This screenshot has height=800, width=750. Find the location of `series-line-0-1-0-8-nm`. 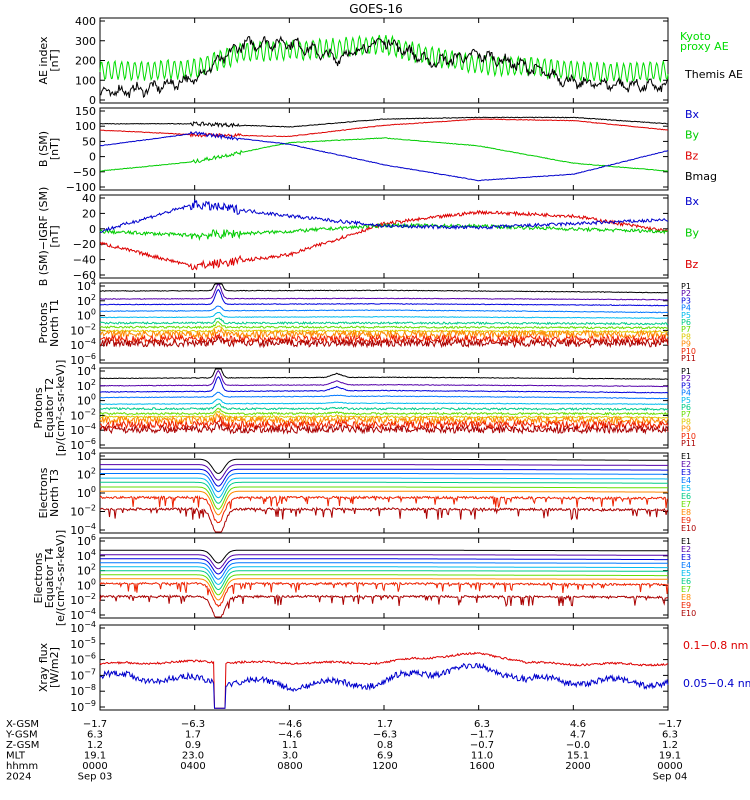

series-line-0-1-0-8-nm is located at coordinates (384, 680).